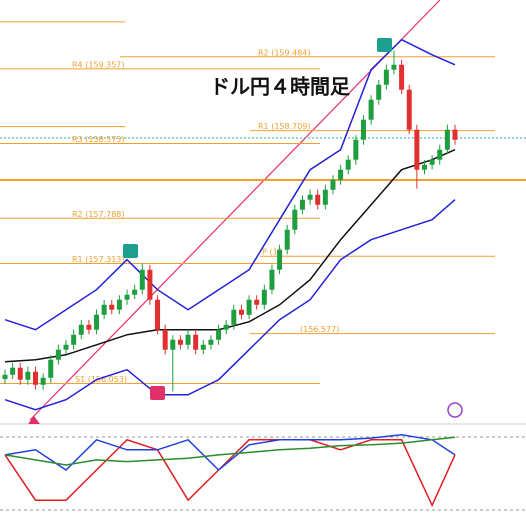  I want to click on pivot-label: R2 (157.788), so click(98, 214).